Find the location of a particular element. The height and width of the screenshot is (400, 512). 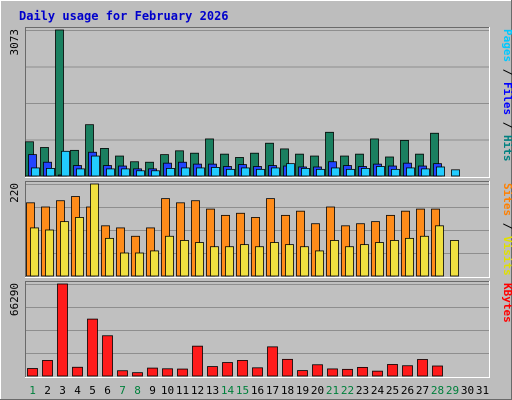

day-tick-label: 8 is located at coordinates (137, 390).